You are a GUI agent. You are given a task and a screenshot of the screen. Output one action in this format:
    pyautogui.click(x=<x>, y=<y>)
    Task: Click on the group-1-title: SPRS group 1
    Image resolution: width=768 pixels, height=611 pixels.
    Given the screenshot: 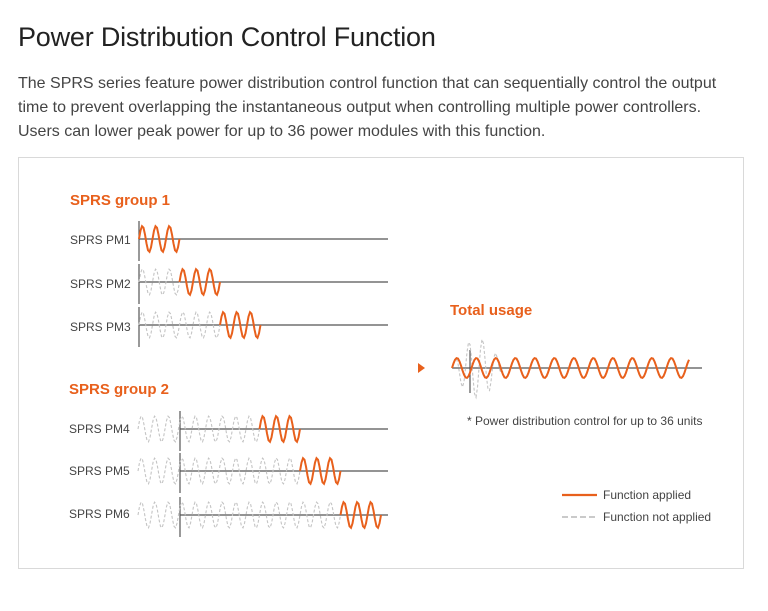 What is the action you would take?
    pyautogui.click(x=120, y=200)
    